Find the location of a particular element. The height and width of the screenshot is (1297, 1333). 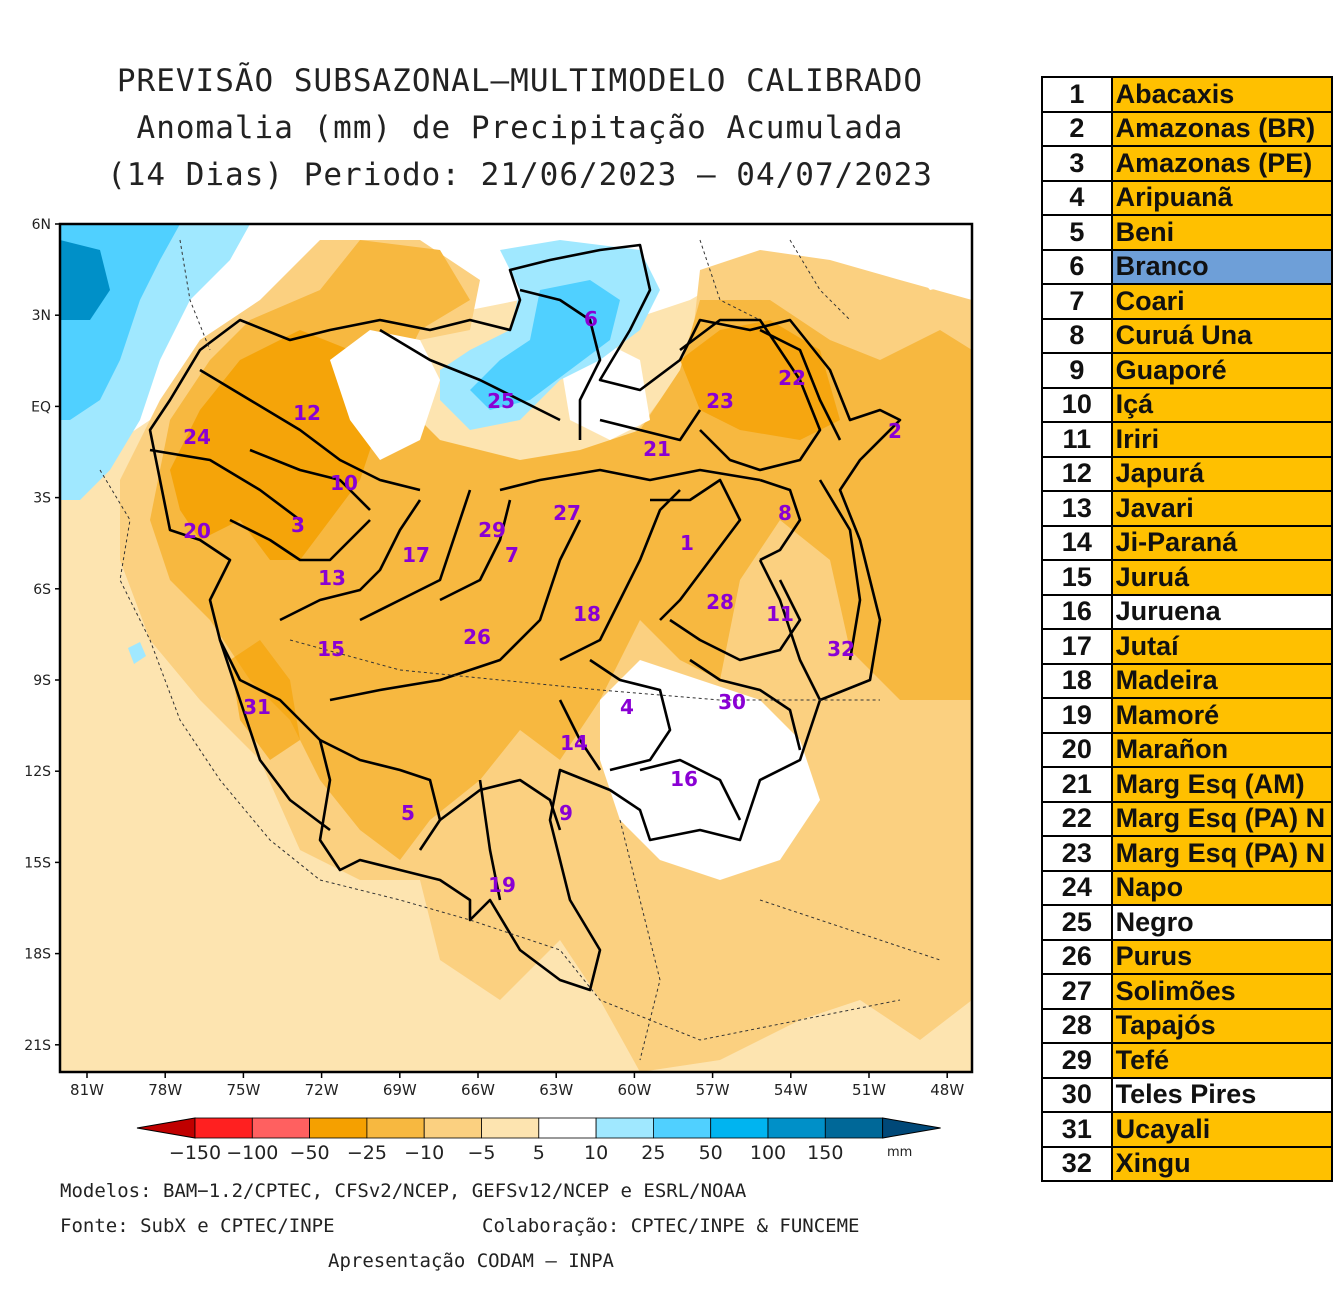

basin-number: 20 is located at coordinates (1077, 749).